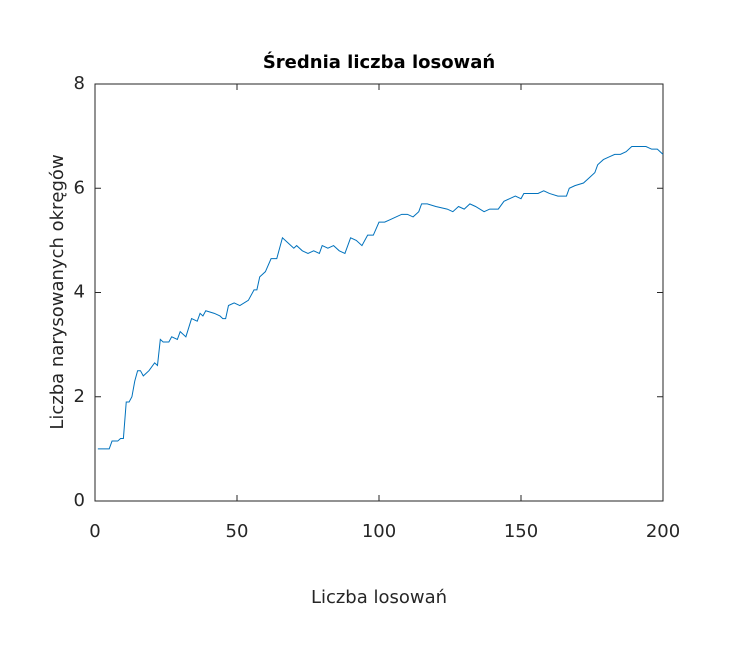 Image resolution: width=734 pixels, height=656 pixels. What do you see at coordinates (79, 500) in the screenshot?
I see `y-tick-label: 0` at bounding box center [79, 500].